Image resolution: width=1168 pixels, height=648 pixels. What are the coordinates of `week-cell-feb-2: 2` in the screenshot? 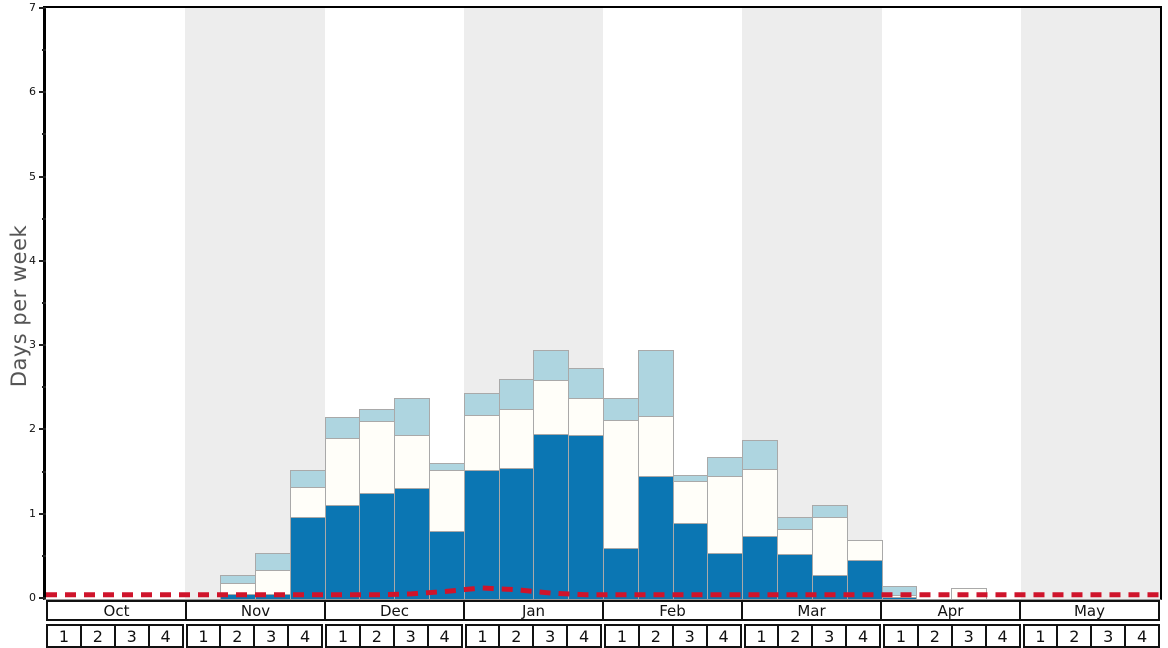 It's located at (655, 636).